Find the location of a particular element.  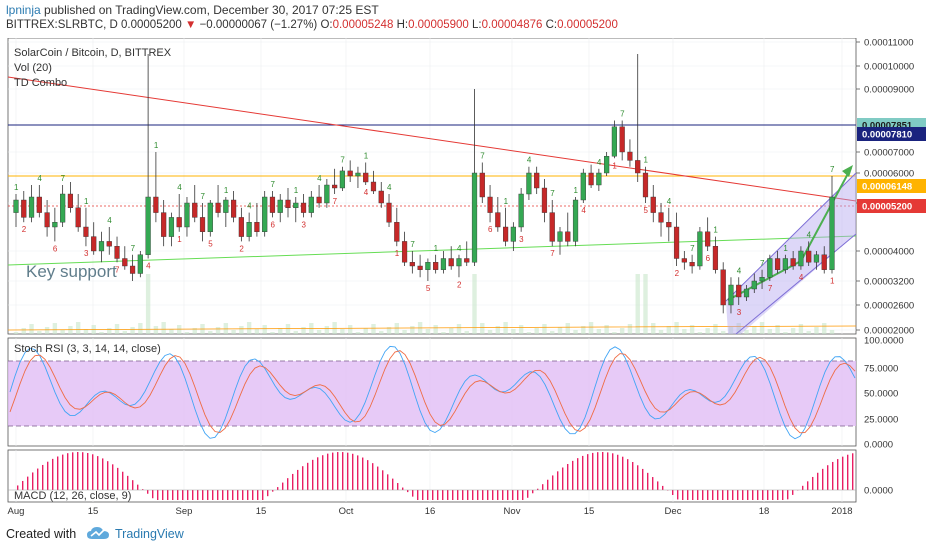

time-tick-label: Nov is located at coordinates (512, 511).